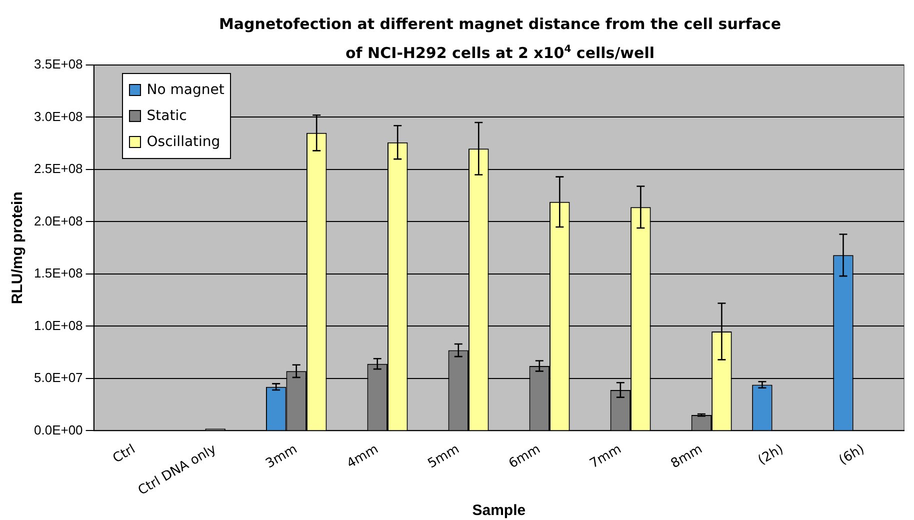 This screenshot has height=520, width=914. Describe the element at coordinates (852, 455) in the screenshot. I see `x-tick-label: (6h)` at that location.